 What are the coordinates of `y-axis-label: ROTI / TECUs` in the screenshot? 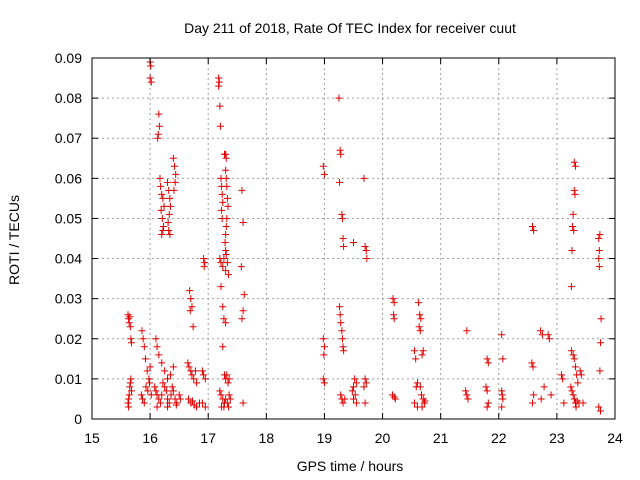 It's located at (14, 240).